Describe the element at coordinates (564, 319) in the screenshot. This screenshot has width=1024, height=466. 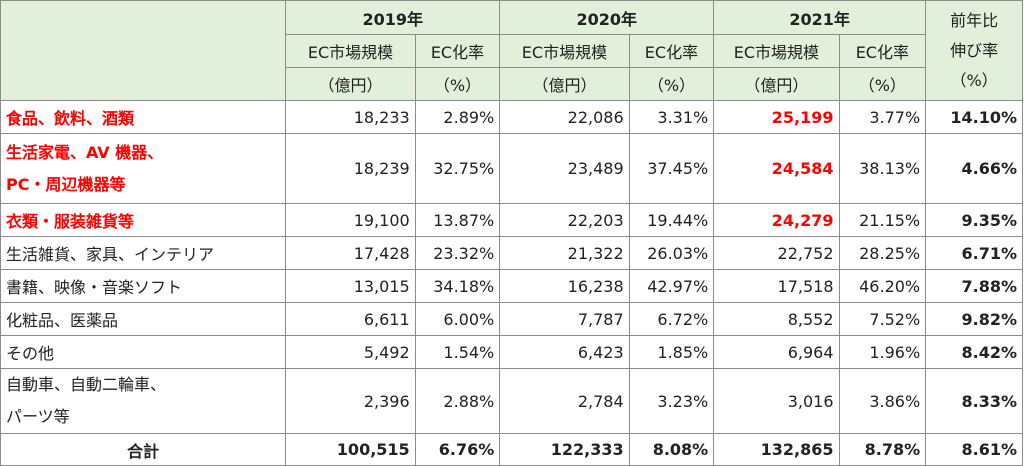
I see `market-size-2020-cell: 7,787` at that location.